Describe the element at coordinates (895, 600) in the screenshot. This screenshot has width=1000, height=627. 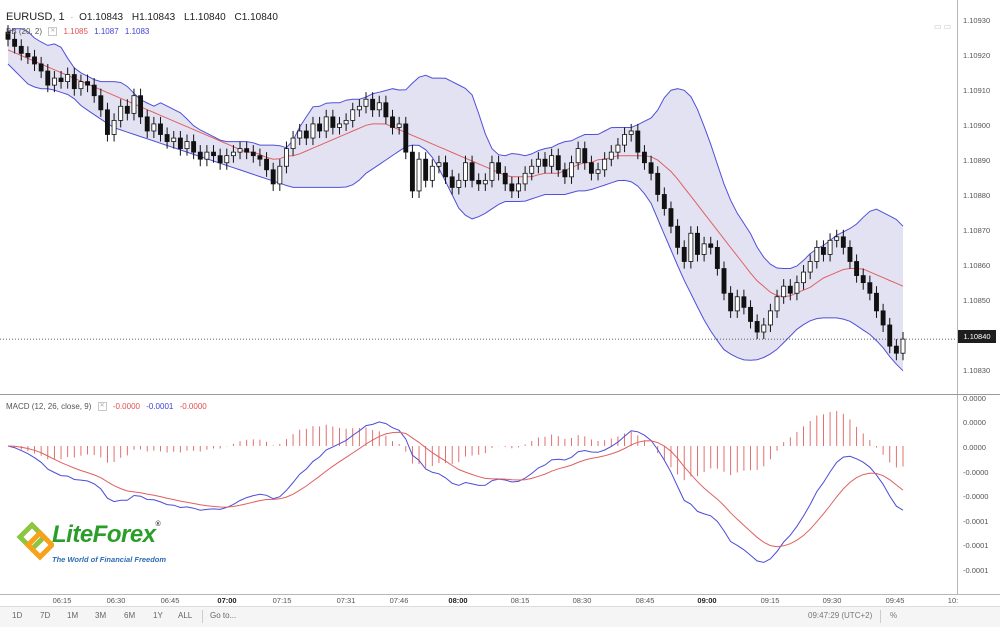
I see `time-tick-label: 09:45` at that location.